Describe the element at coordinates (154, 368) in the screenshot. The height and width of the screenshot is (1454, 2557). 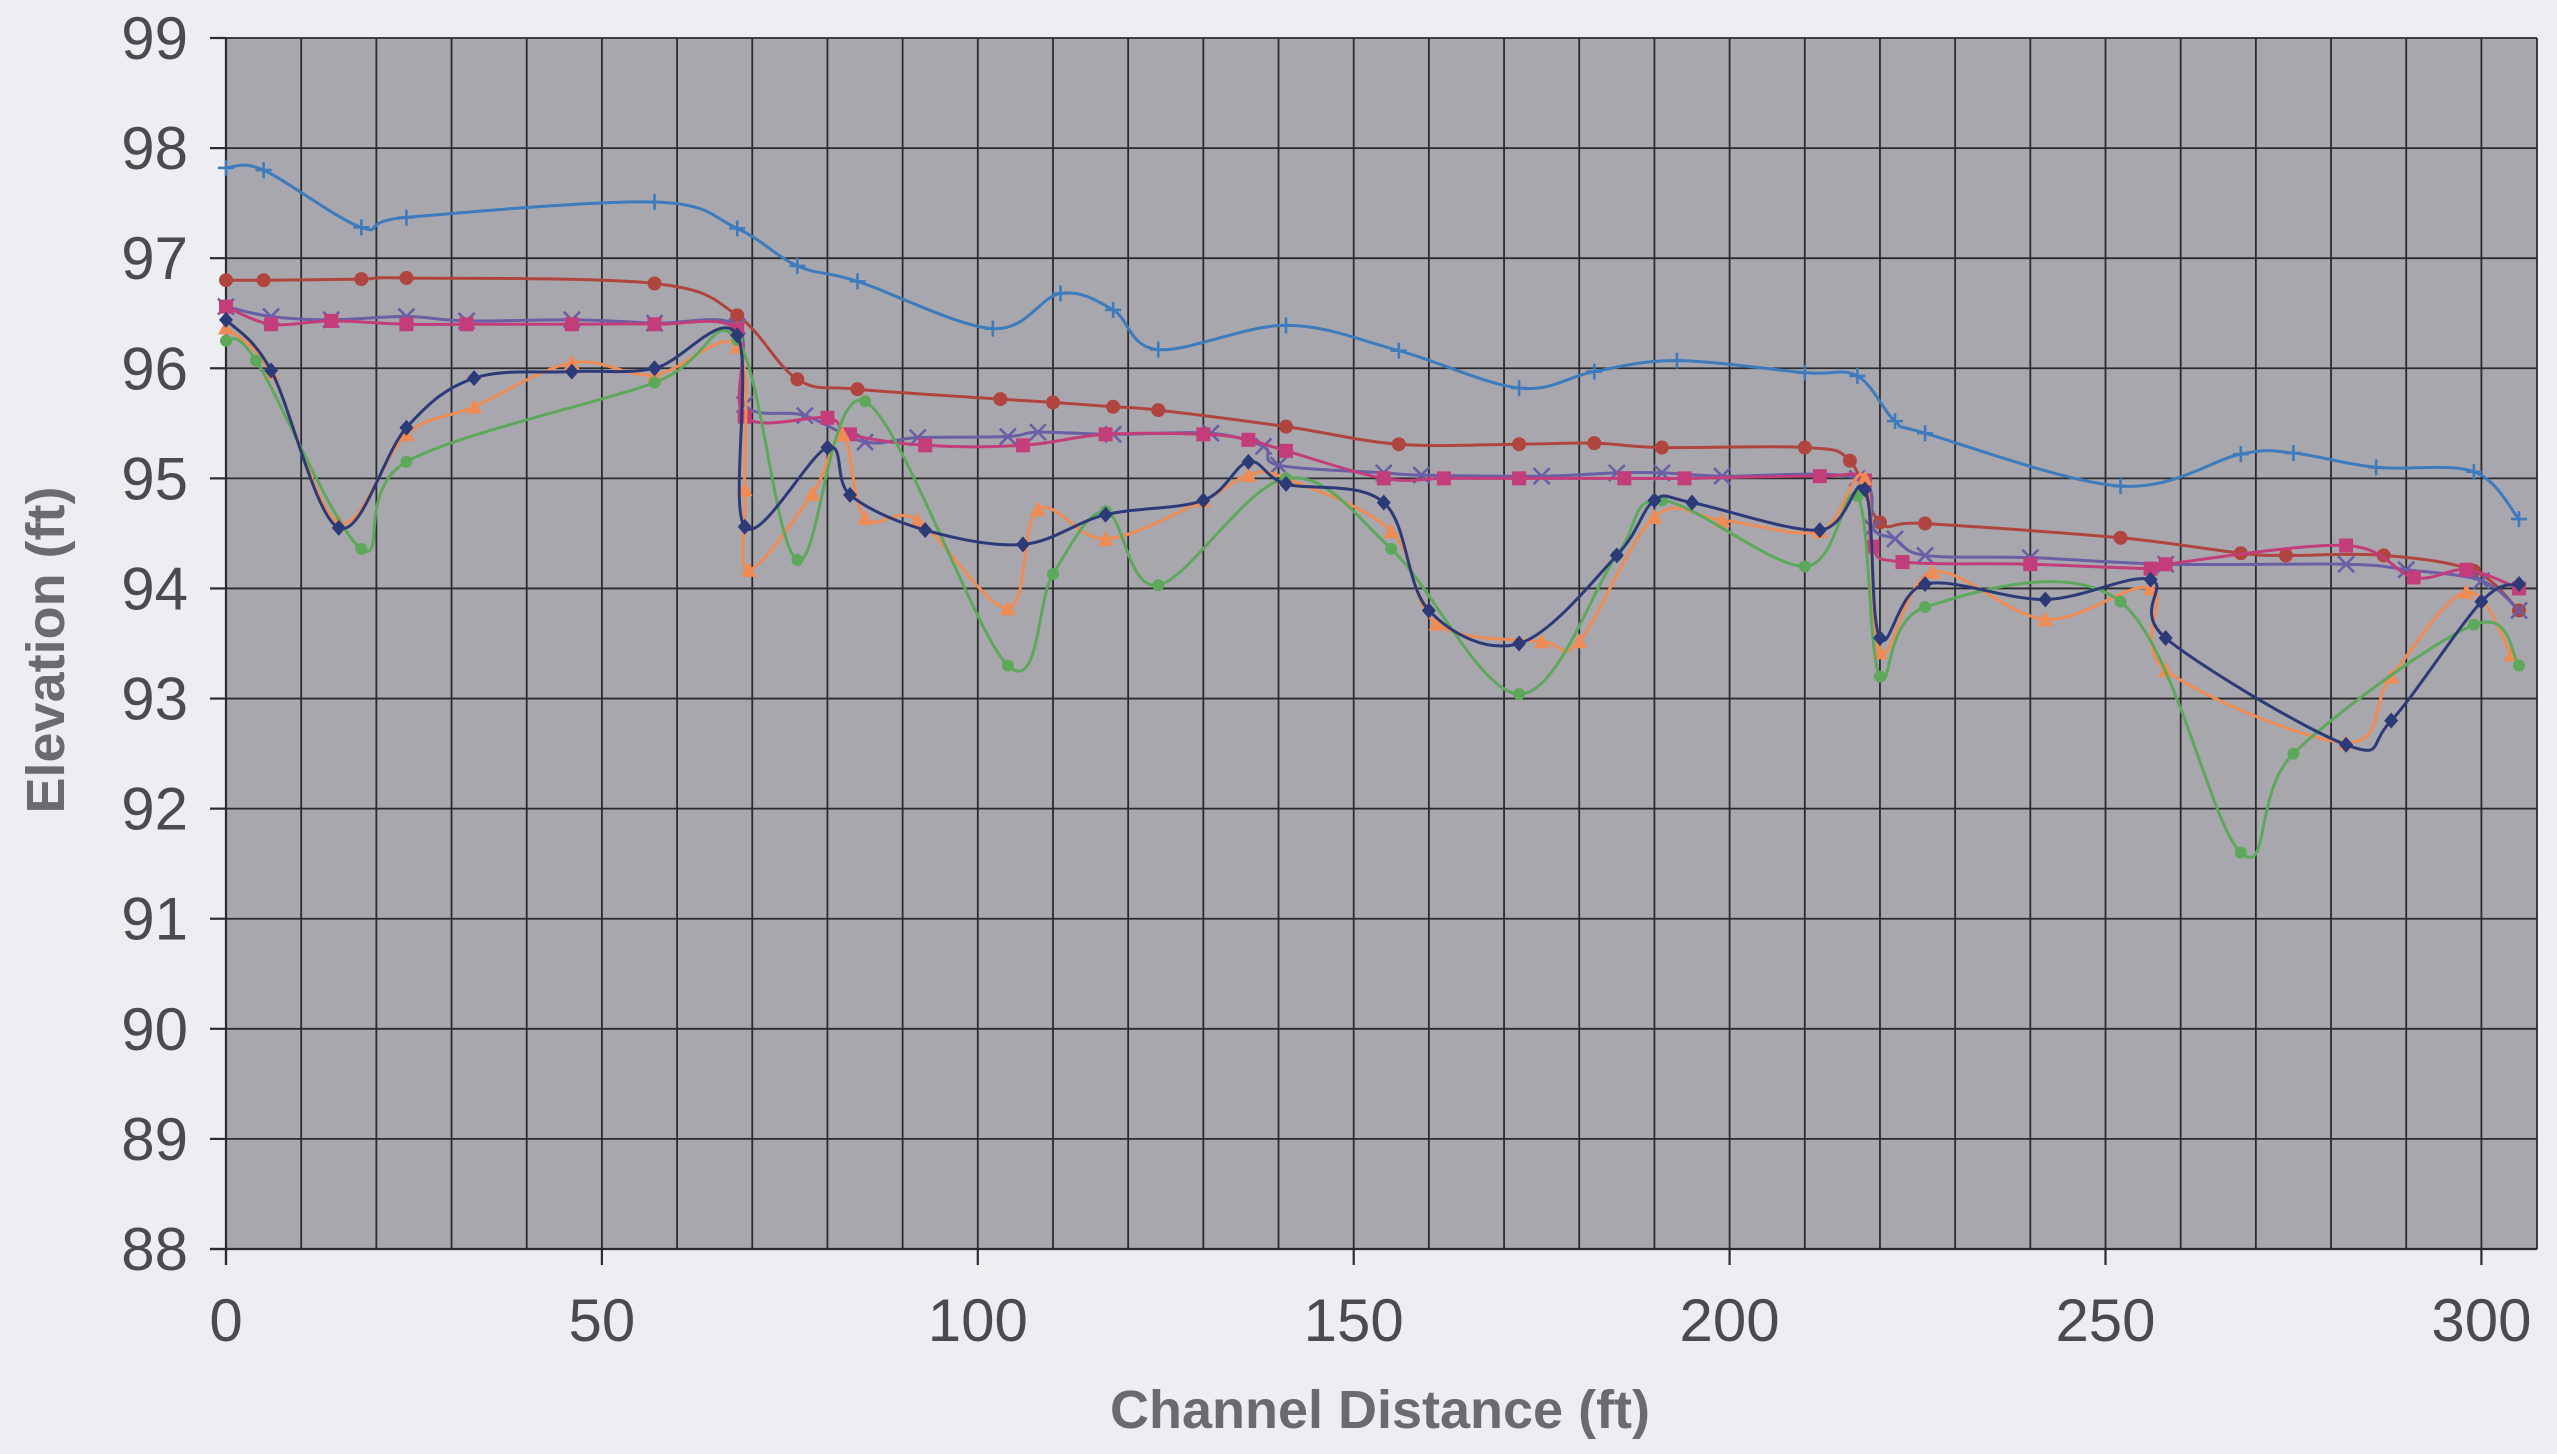
I see `y-tick-label: 96` at that location.